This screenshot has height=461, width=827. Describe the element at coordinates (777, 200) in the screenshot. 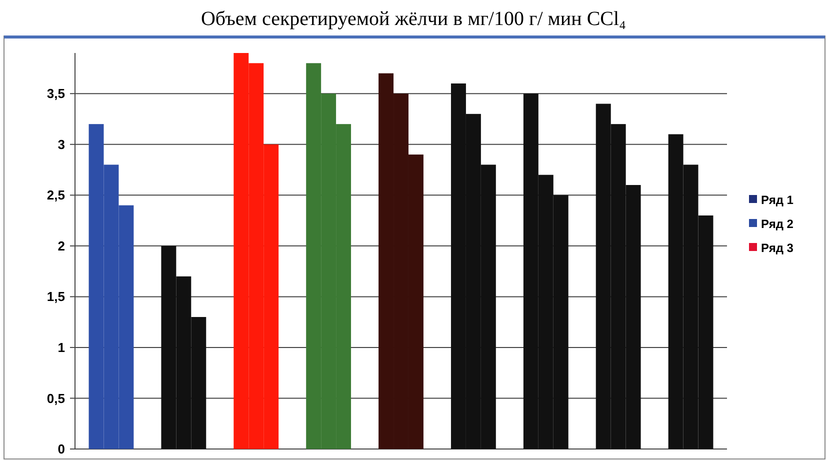

I see `text: Ряд 1` at that location.